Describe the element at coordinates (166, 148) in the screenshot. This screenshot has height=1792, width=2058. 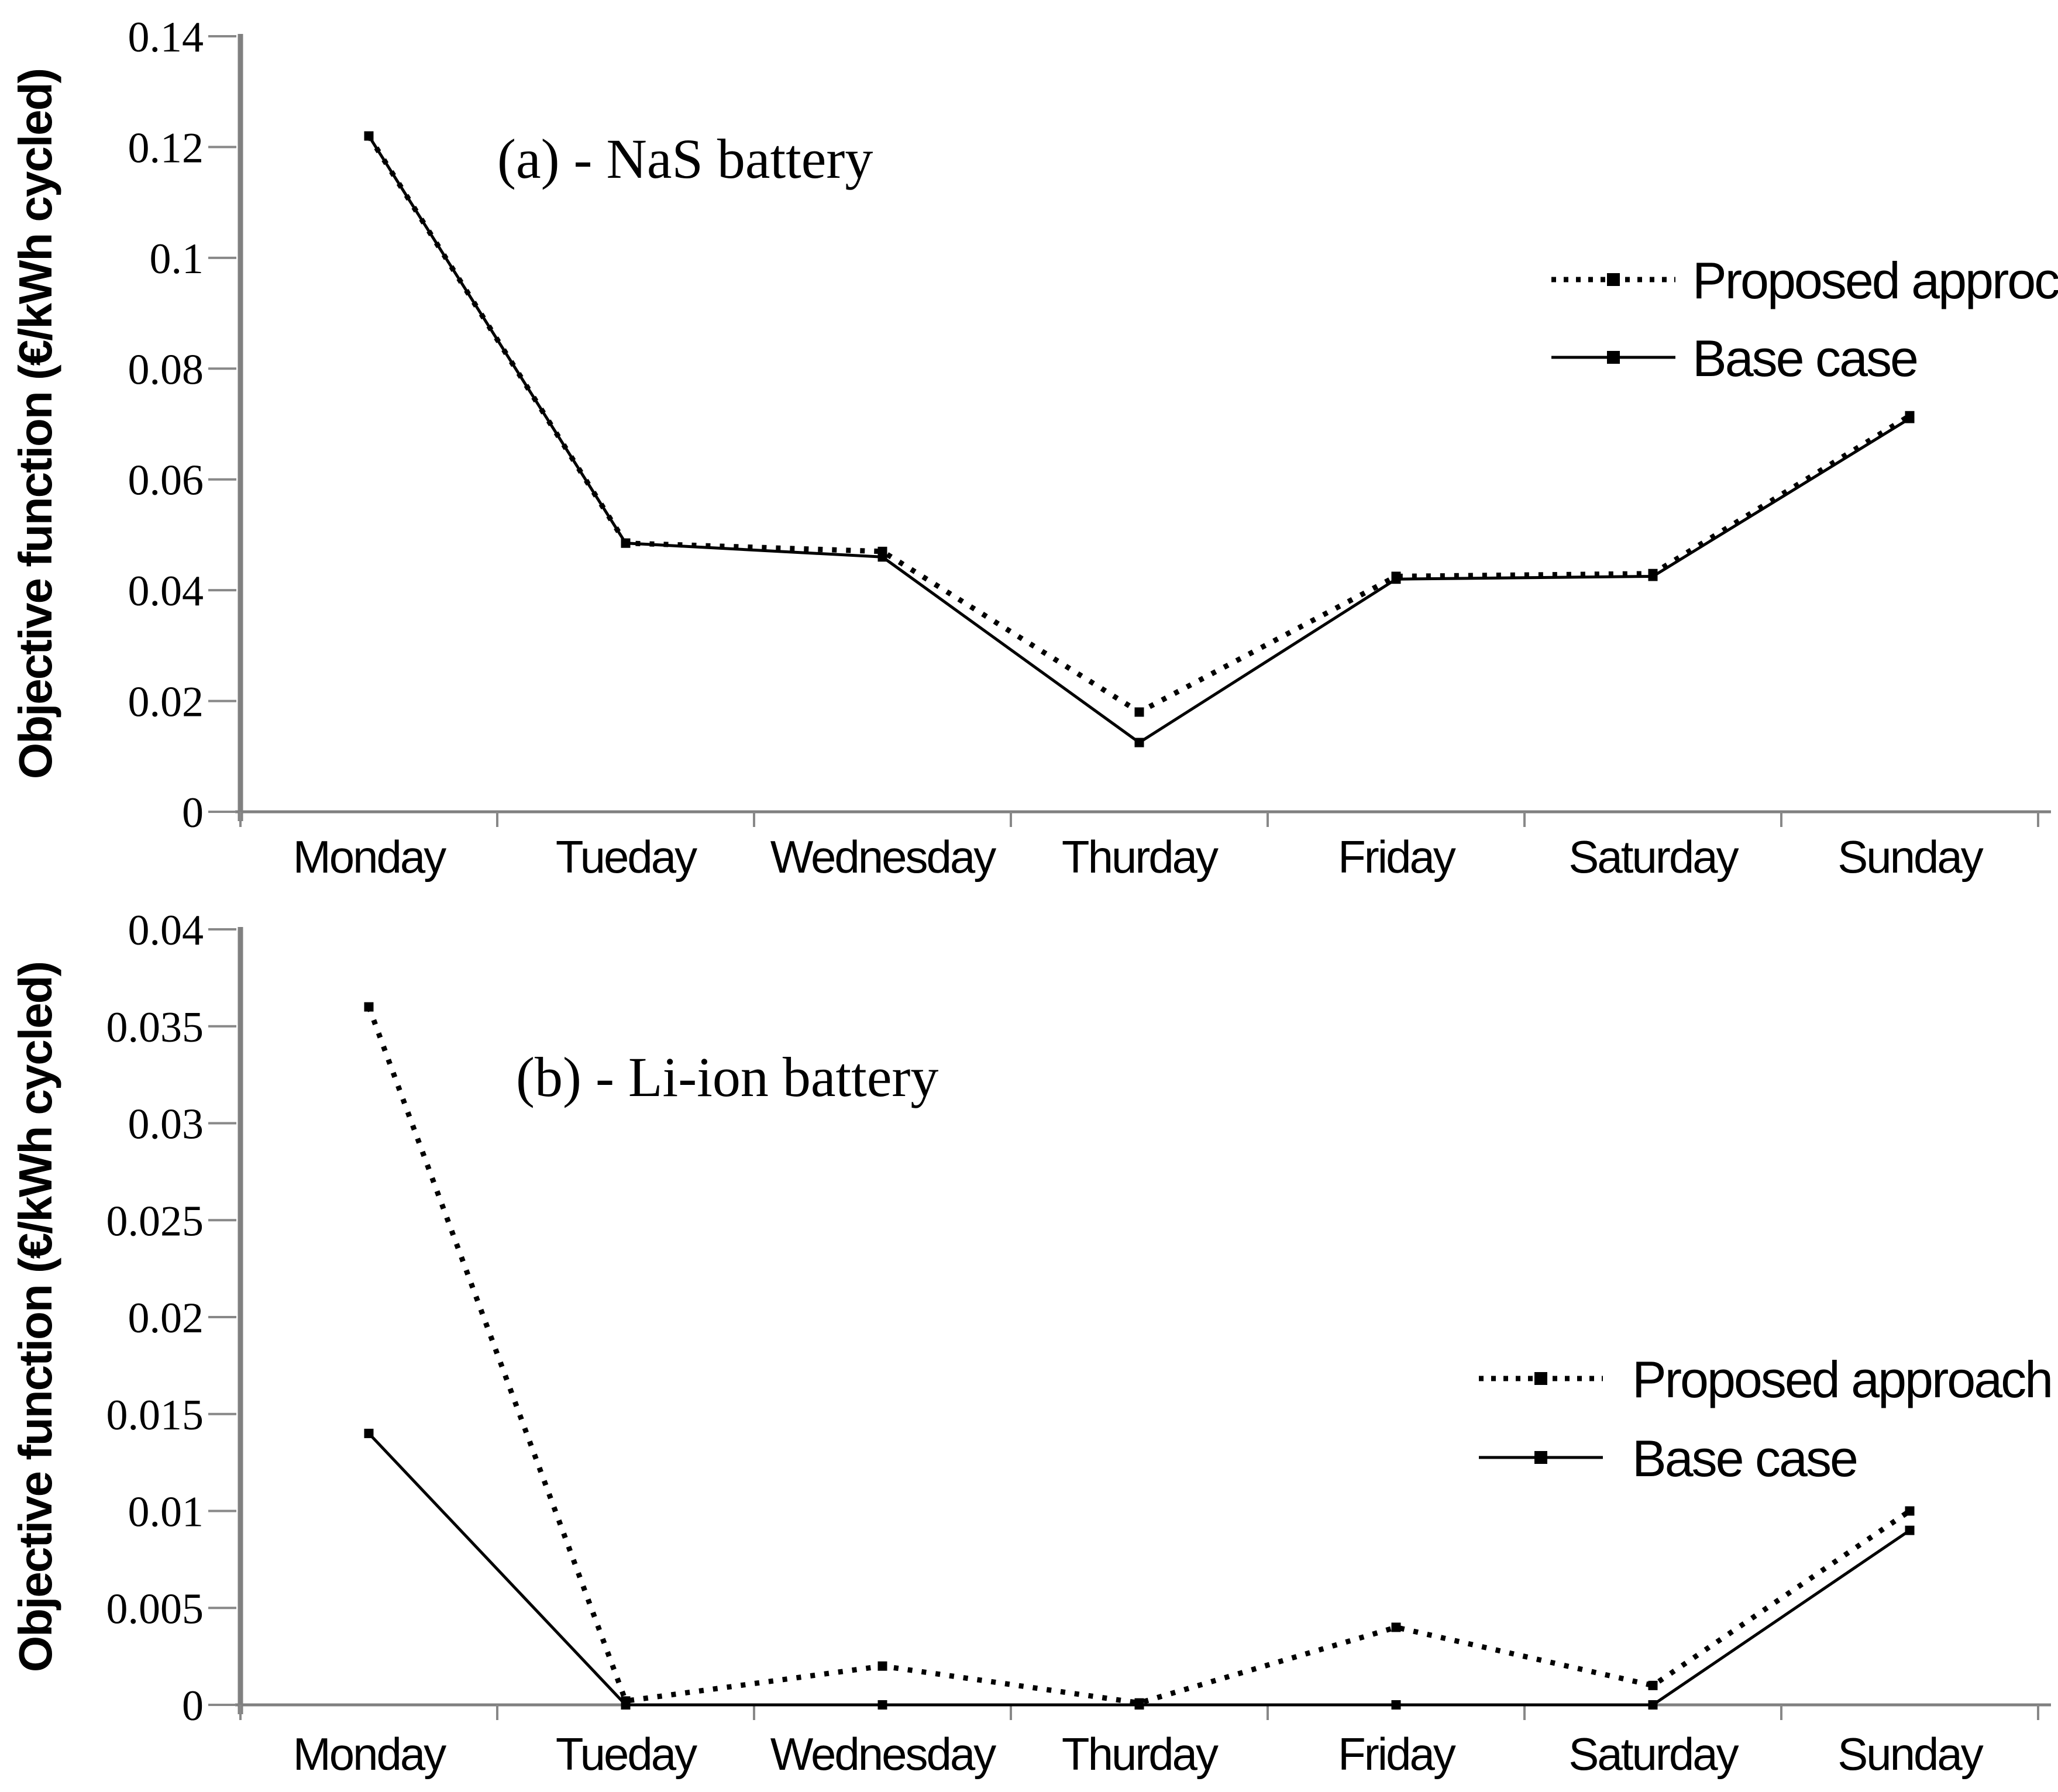
I see `y-tick-label: 0.12` at that location.